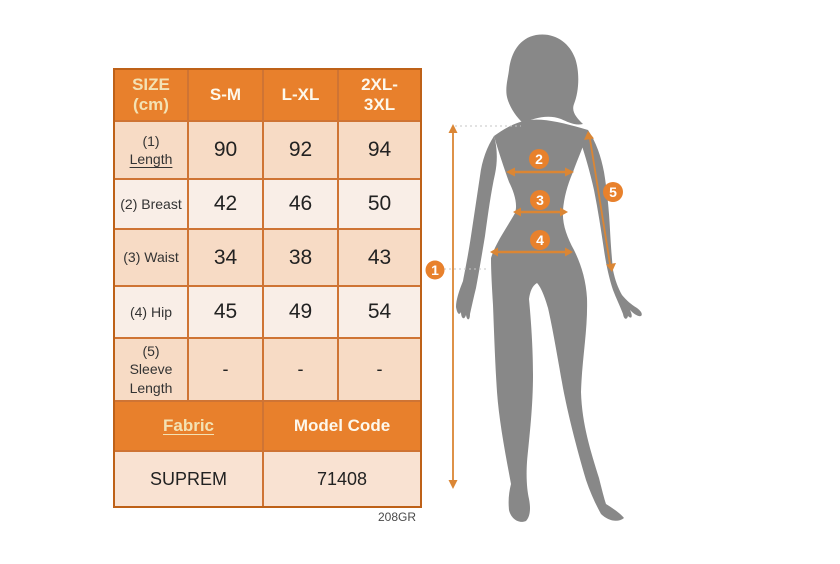 This screenshot has height=564, width=840. I want to click on figure-right-arm, so click(611, 224).